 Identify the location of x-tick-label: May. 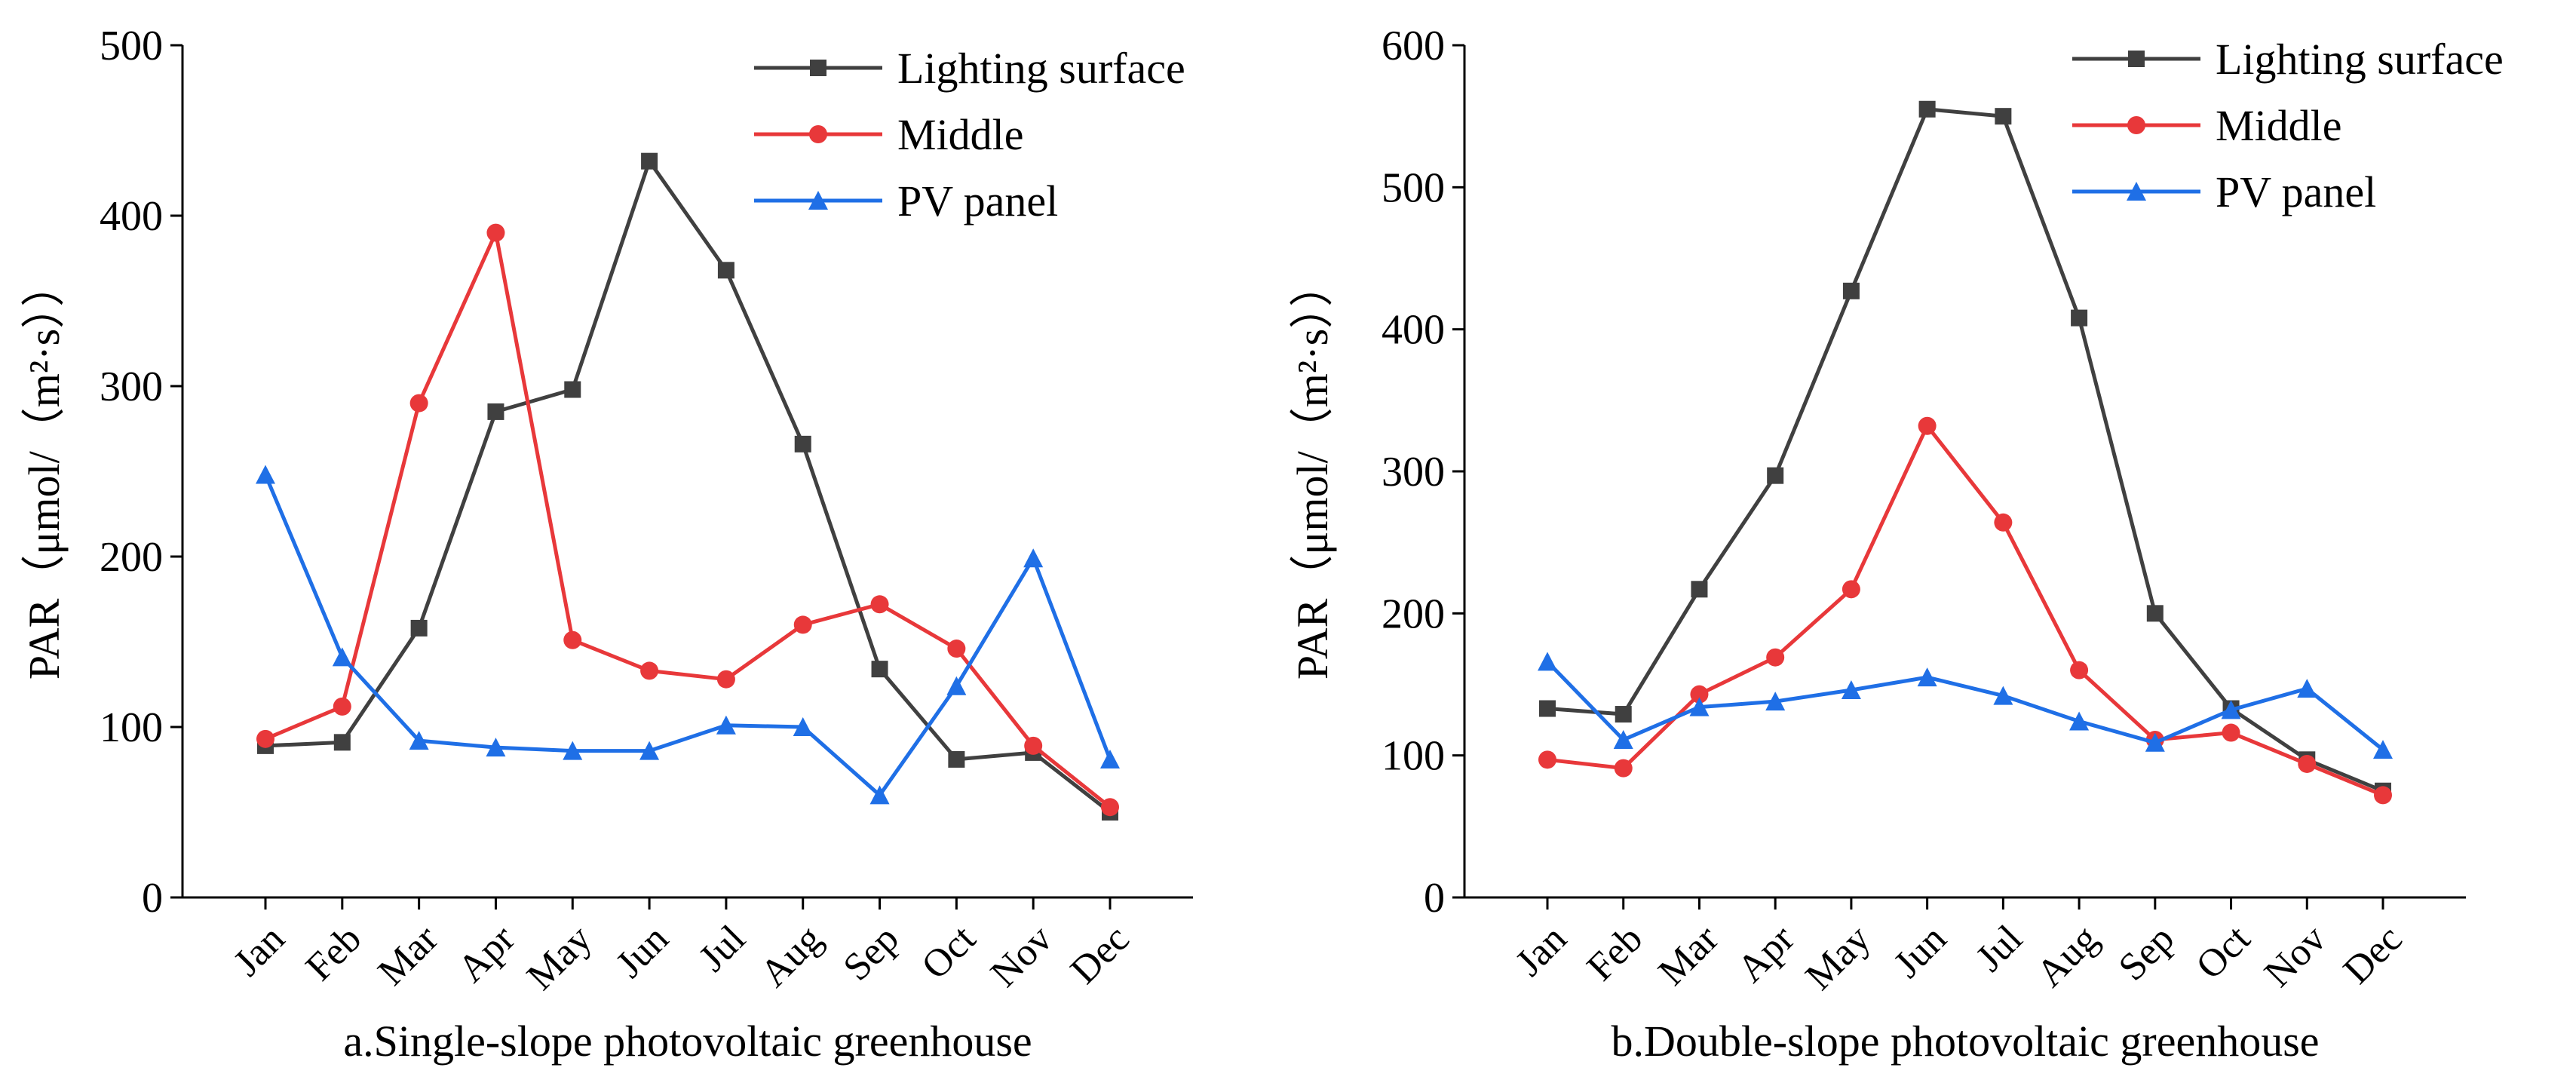
(1838, 958).